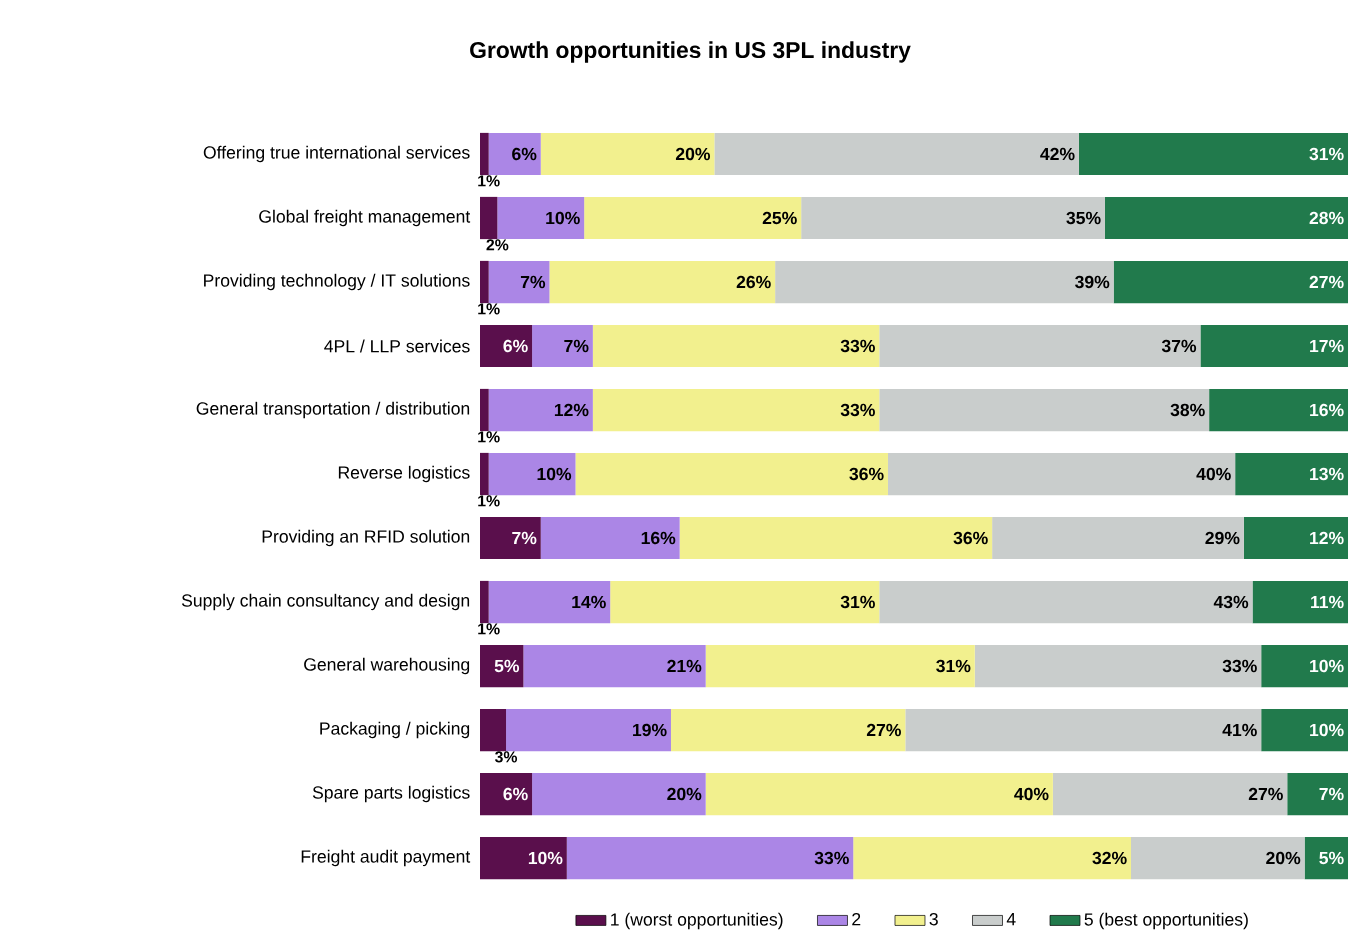 The width and height of the screenshot is (1367, 948). Describe the element at coordinates (365, 218) in the screenshot. I see `y-tick-label: Global freight management` at that location.